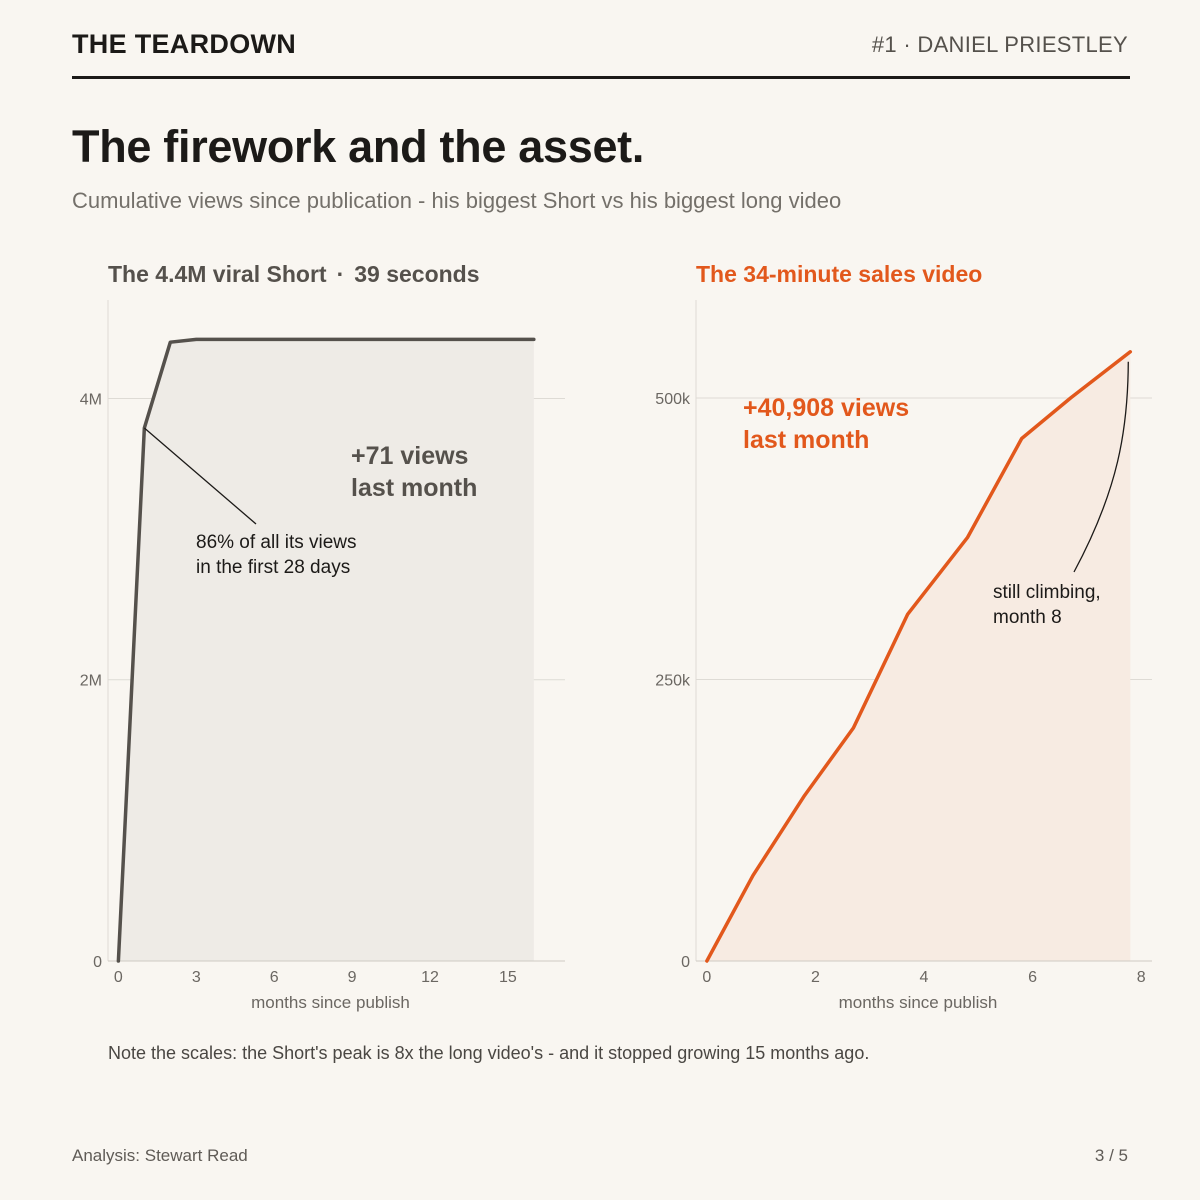 Image resolution: width=1200 pixels, height=1200 pixels. I want to click on short-x-tick-label: 6, so click(274, 977).